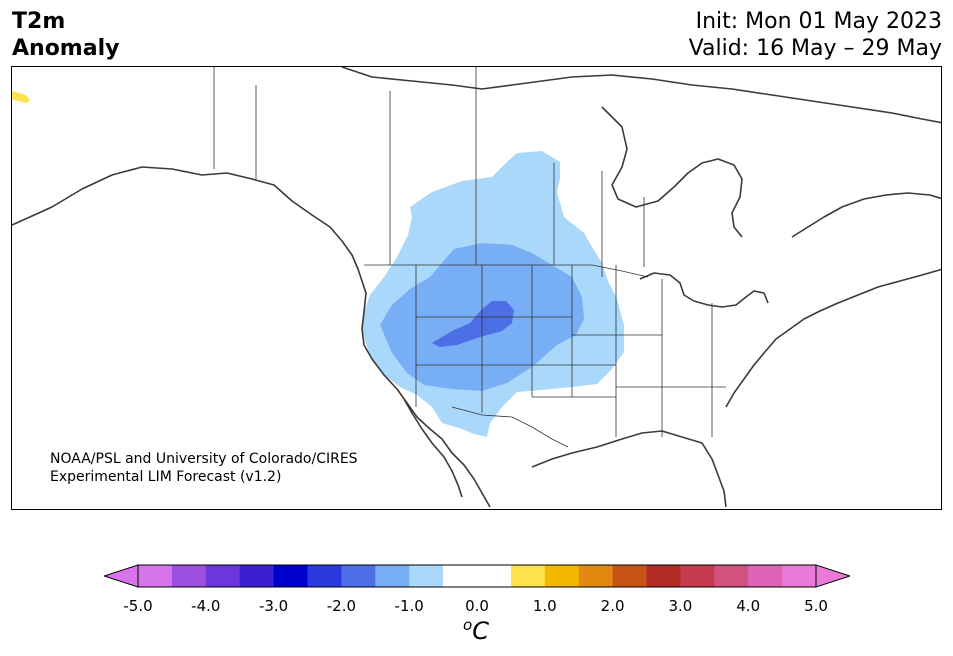  I want to click on anomaly-dark-blue, so click(473, 324).